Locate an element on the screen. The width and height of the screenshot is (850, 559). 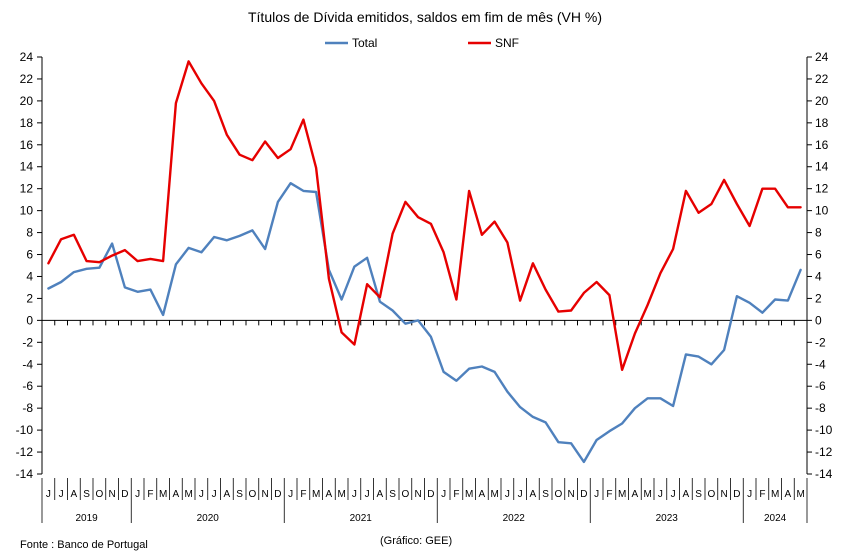
year-label: 2023 is located at coordinates (667, 518).